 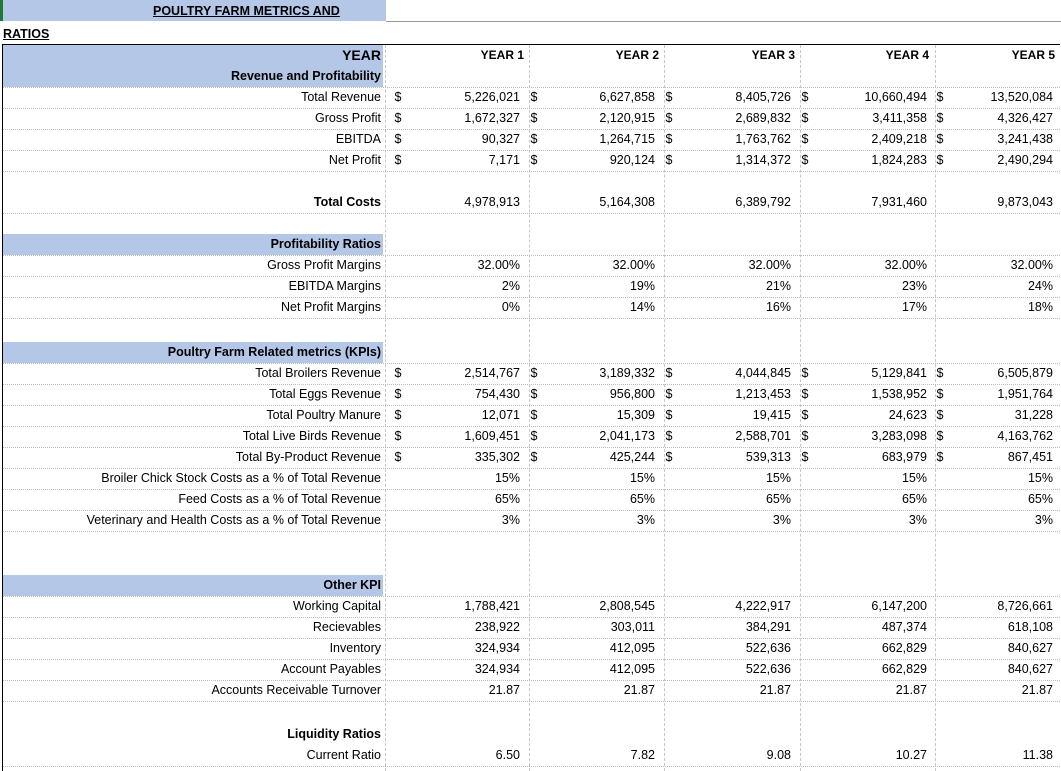 What do you see at coordinates (907, 55) in the screenshot?
I see `year-column-header: YEAR 4` at bounding box center [907, 55].